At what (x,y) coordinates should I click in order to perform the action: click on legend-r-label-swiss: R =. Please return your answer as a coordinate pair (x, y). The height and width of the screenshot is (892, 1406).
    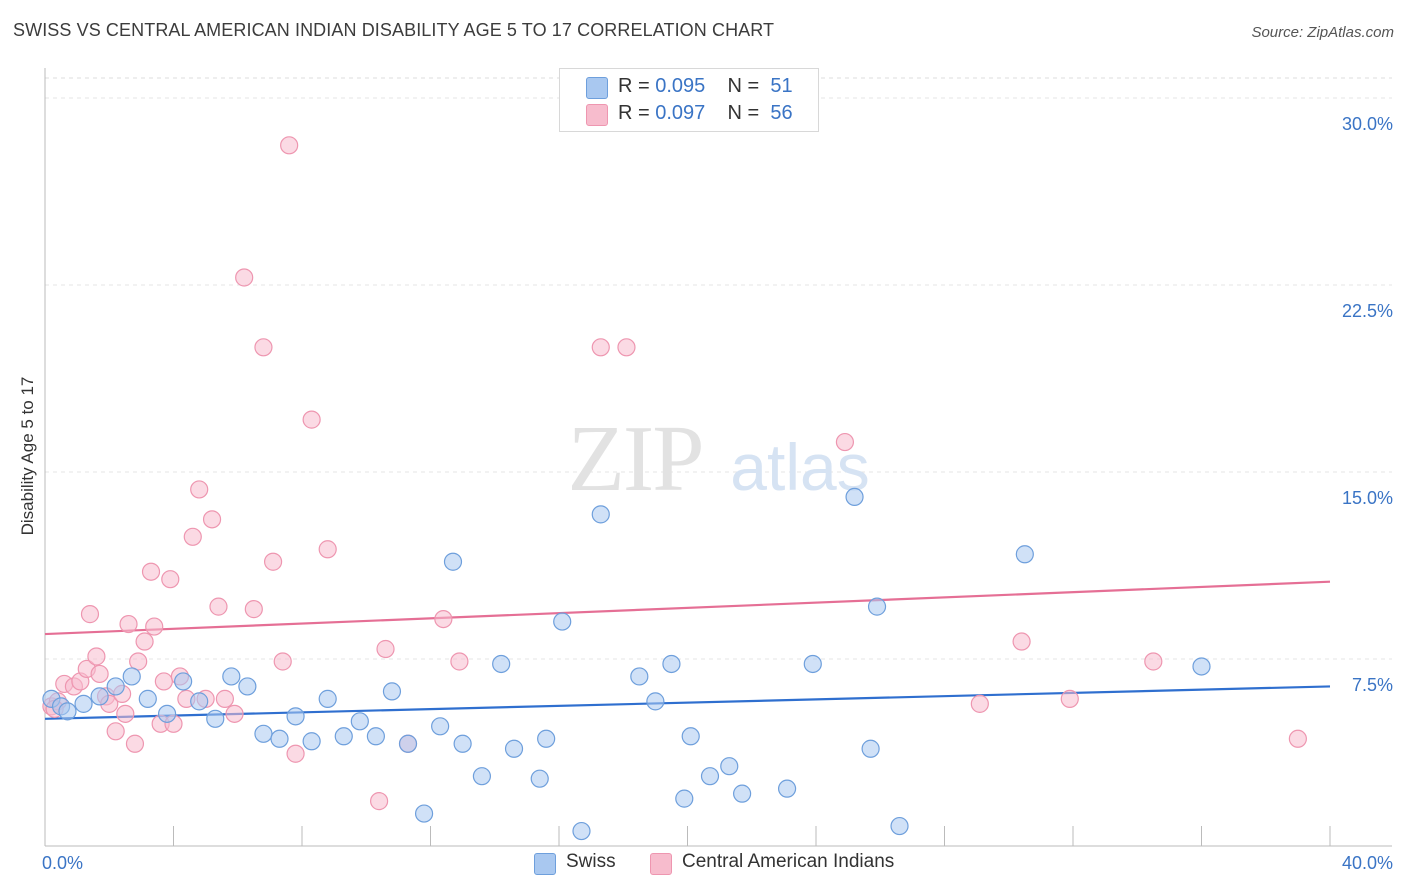
    Looking at the image, I should click on (637, 86).